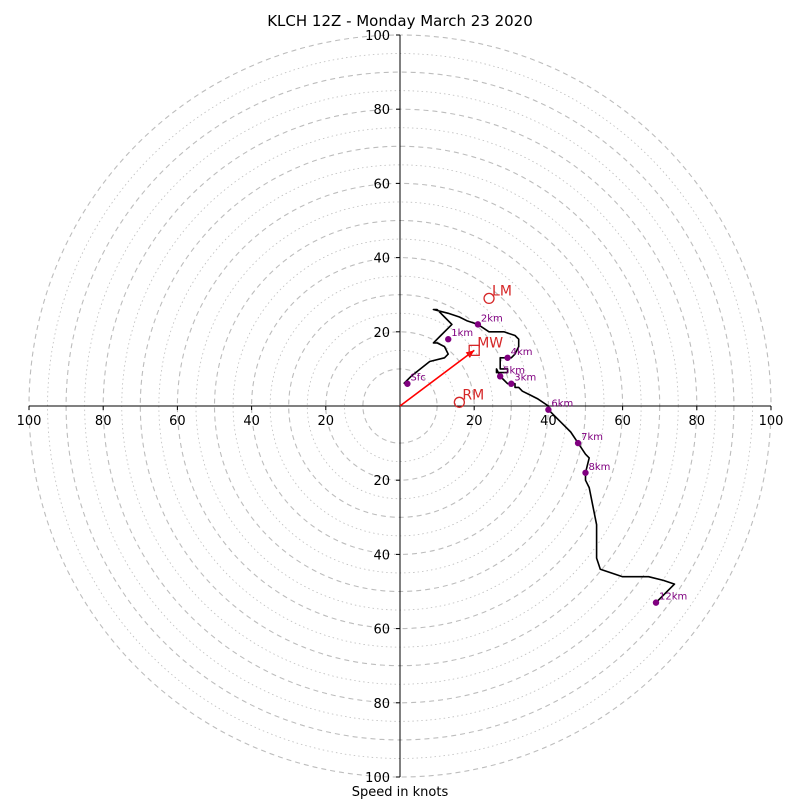  What do you see at coordinates (459, 402) in the screenshot?
I see `storm-motion-marker-rm` at bounding box center [459, 402].